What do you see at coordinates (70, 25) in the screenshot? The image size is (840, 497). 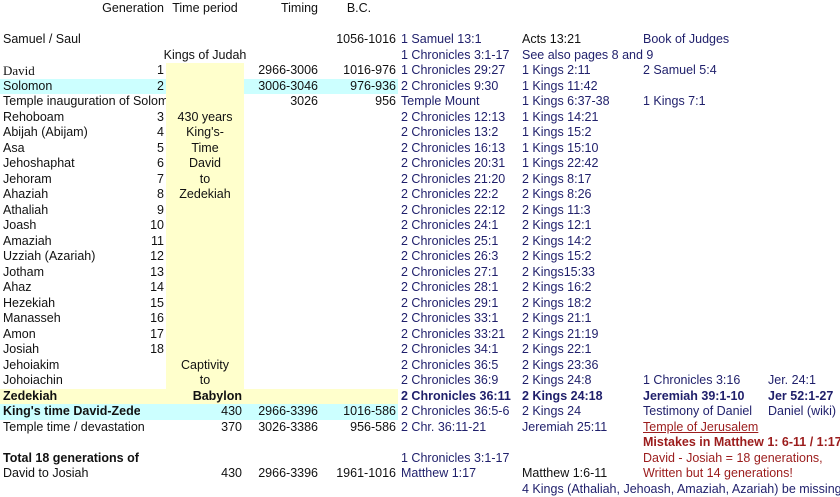 I see `cell-name` at bounding box center [70, 25].